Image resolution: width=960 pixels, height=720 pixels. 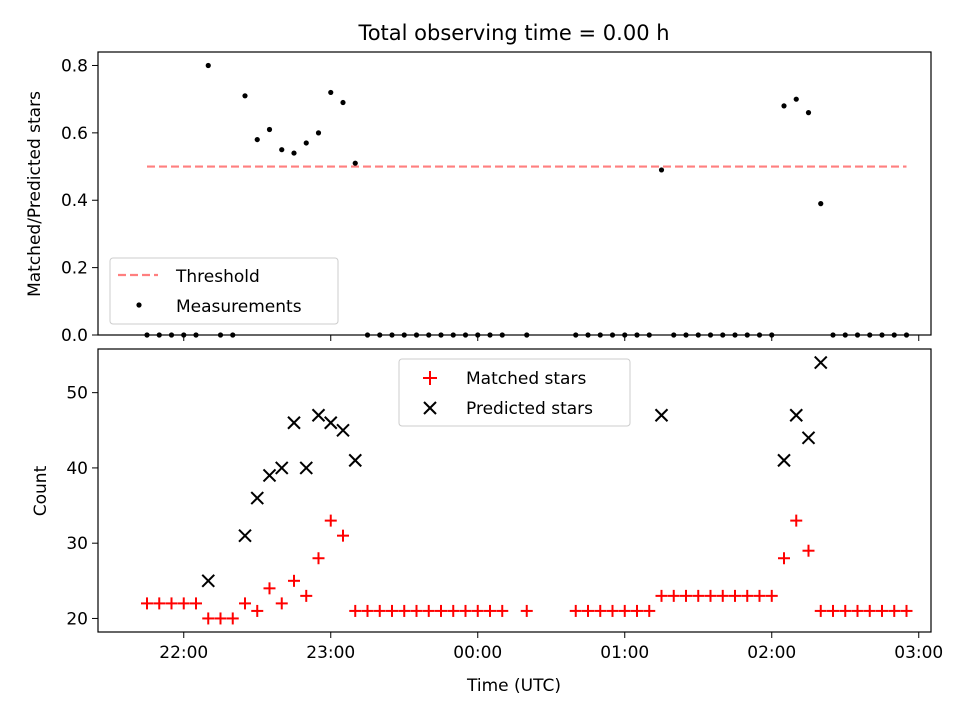 I want to click on y-tick-label: 20, so click(x=77, y=619).